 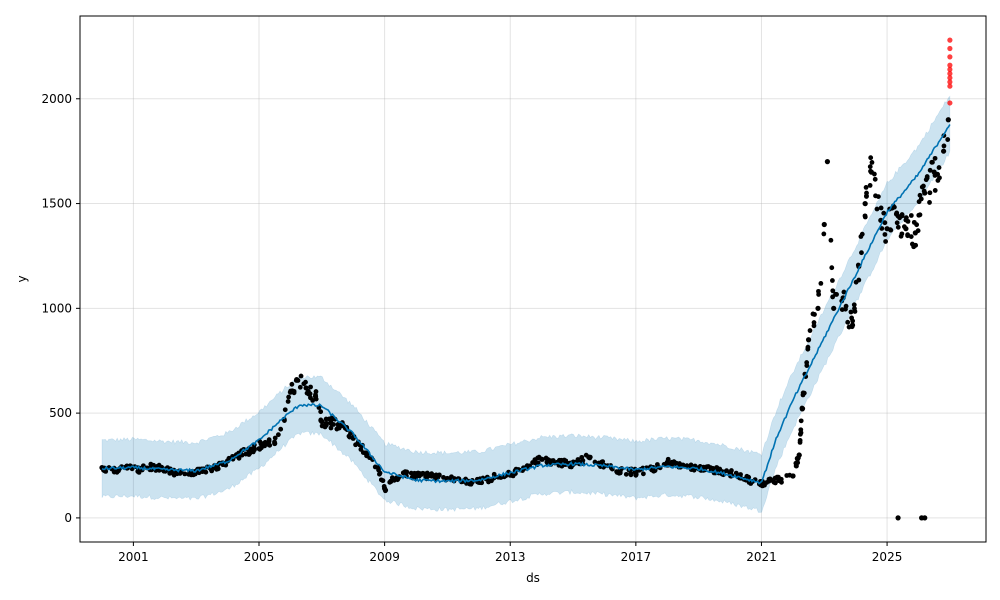 What do you see at coordinates (887, 557) in the screenshot?
I see `x-tick-label: 2025` at bounding box center [887, 557].